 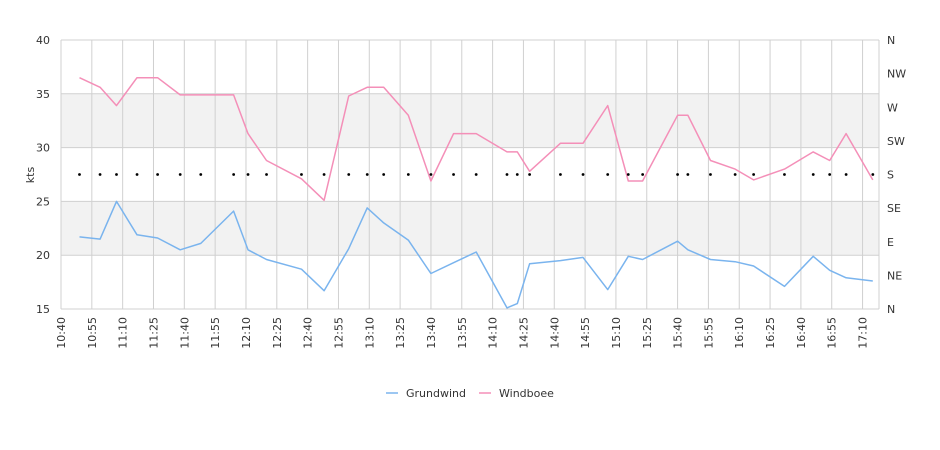 What do you see at coordinates (431, 333) in the screenshot?
I see `x-tick-label: 13:40` at bounding box center [431, 333].